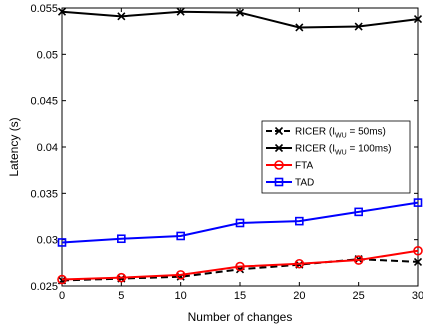  Describe the element at coordinates (44, 9) in the screenshot. I see `y-tick-label: 0.055` at that location.